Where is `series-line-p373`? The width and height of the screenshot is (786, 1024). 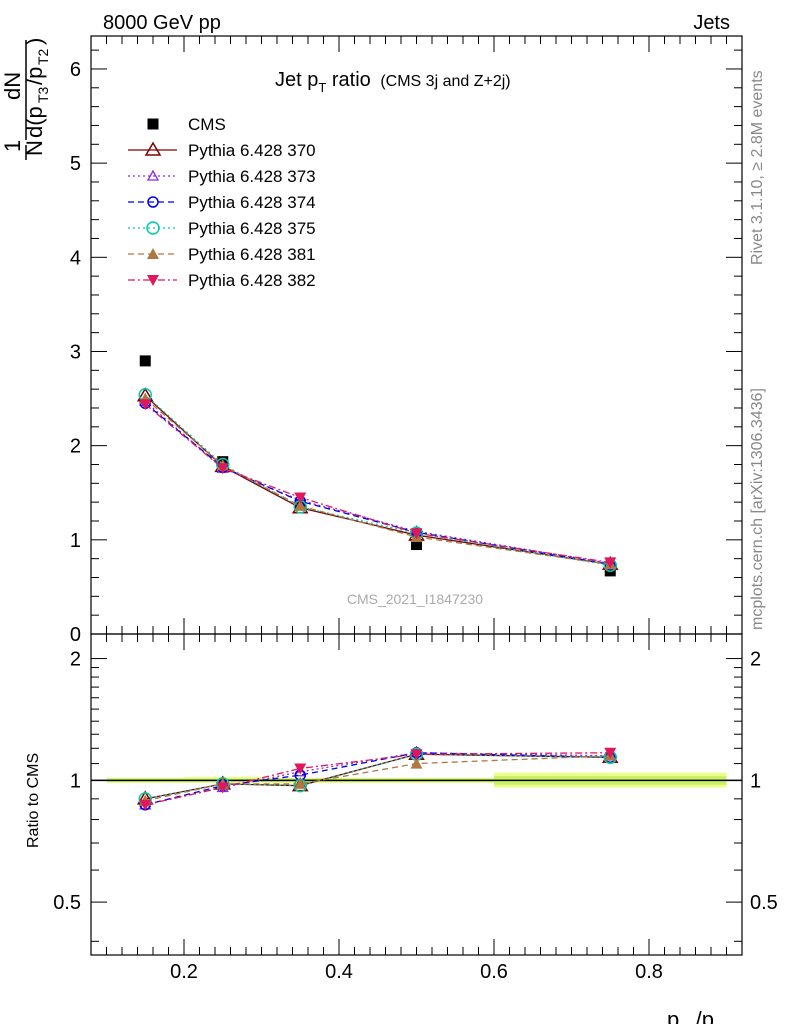 series-line-p373 is located at coordinates (377, 482).